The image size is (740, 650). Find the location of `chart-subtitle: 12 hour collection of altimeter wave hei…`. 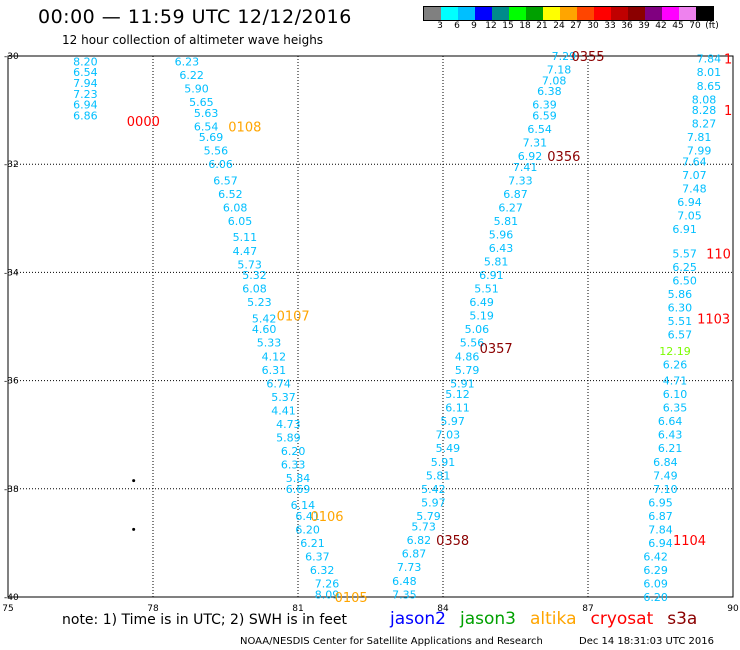

chart-subtitle: 12 hour collection of altimeter wave hei… is located at coordinates (193, 40).